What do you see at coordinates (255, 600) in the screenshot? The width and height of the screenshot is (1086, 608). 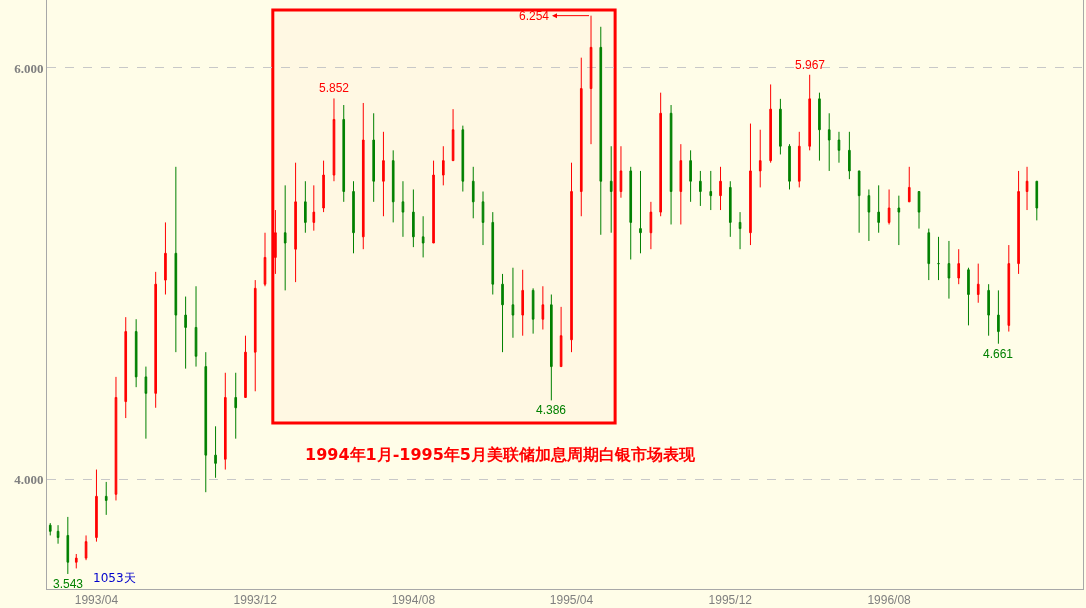 I see `x-tick-label: 1993/12` at bounding box center [255, 600].